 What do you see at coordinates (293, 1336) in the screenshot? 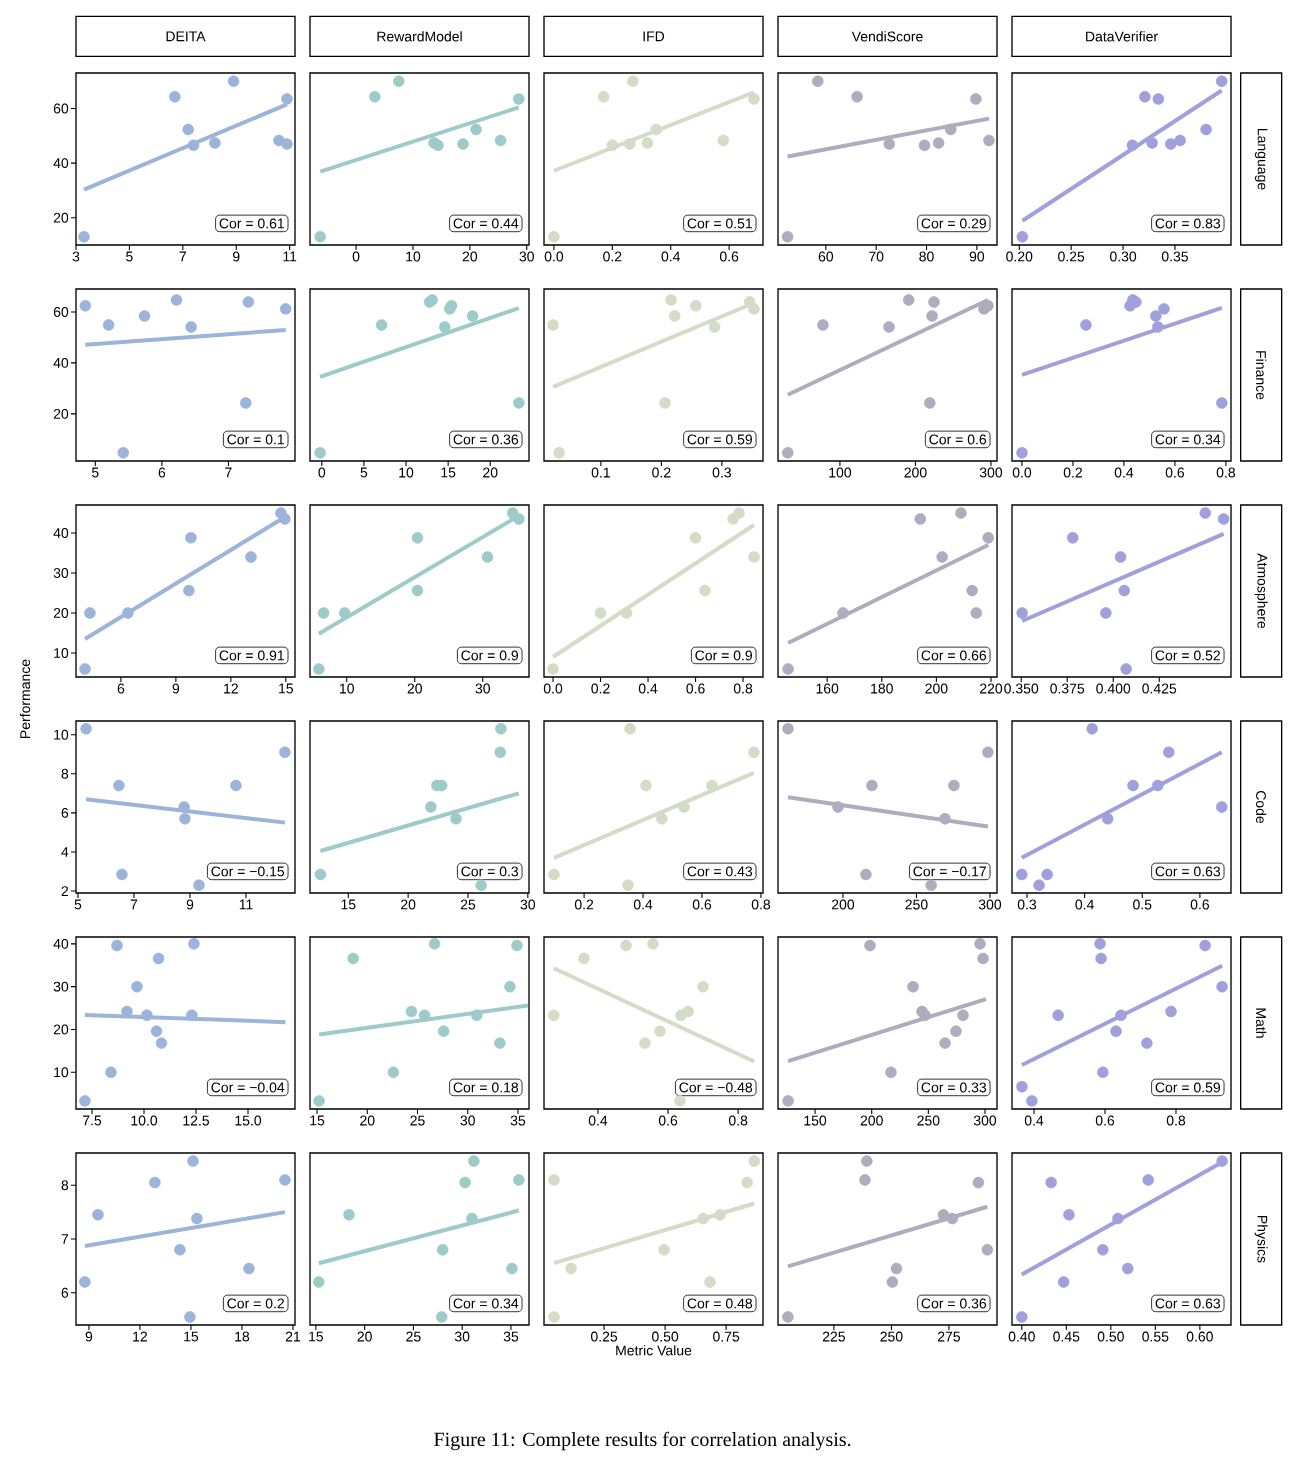
I see `x-tick-label: 21` at bounding box center [293, 1336].